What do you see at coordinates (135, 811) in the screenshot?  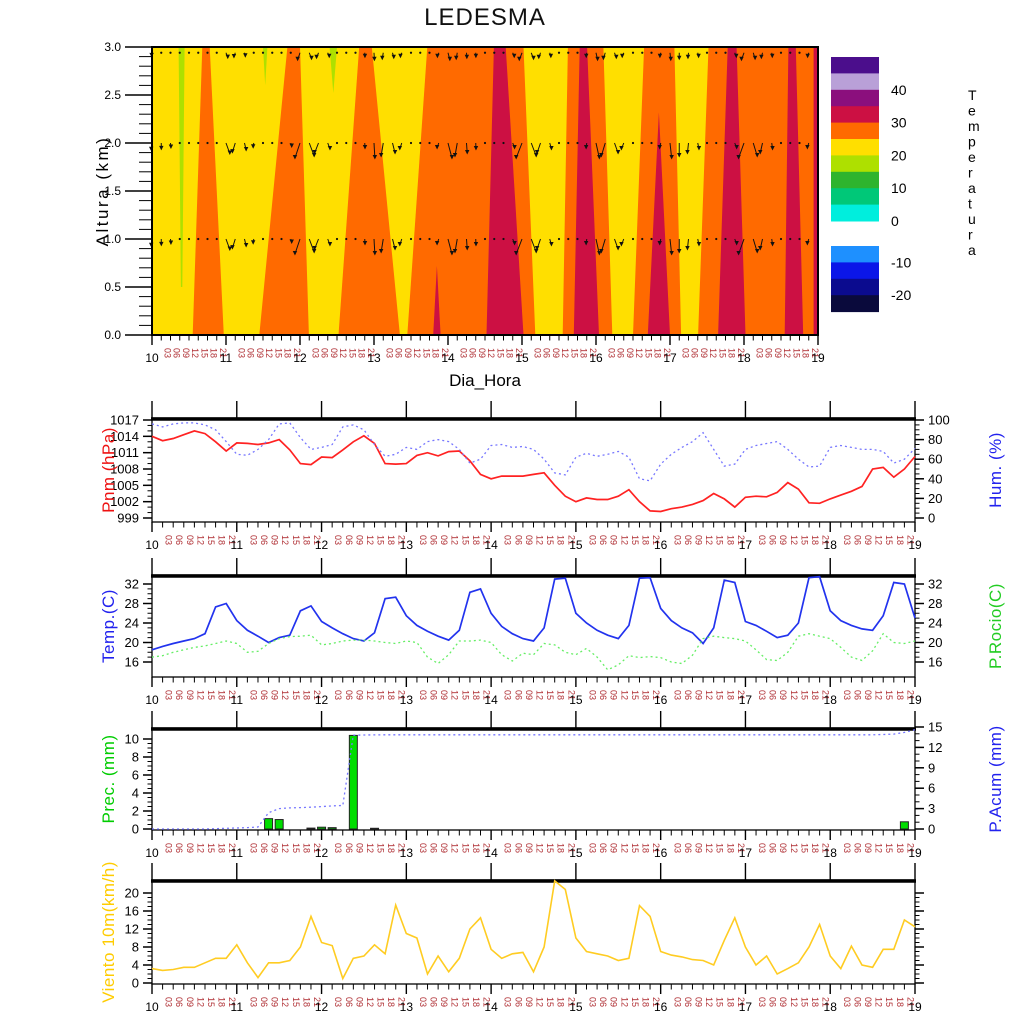 I see `svg-text: 2` at bounding box center [135, 811].